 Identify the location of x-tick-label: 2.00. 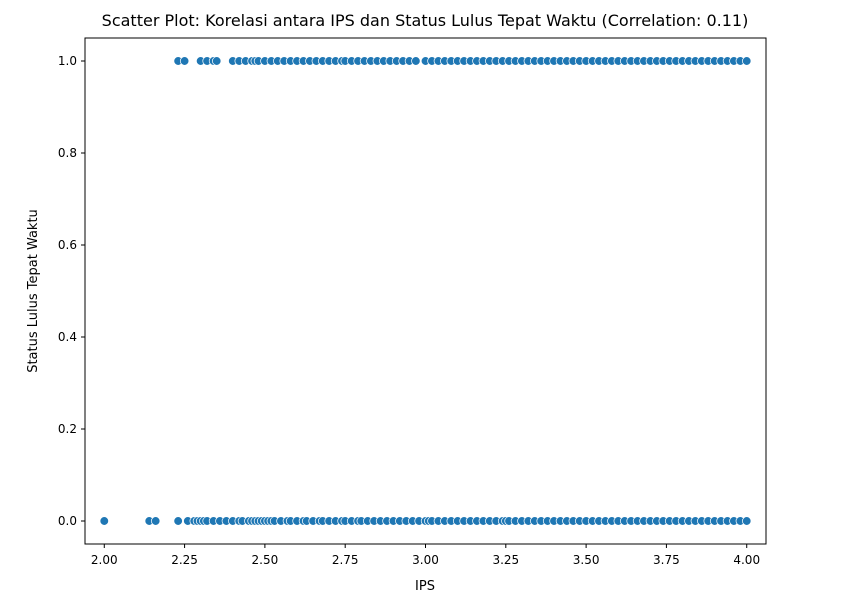
(104, 560).